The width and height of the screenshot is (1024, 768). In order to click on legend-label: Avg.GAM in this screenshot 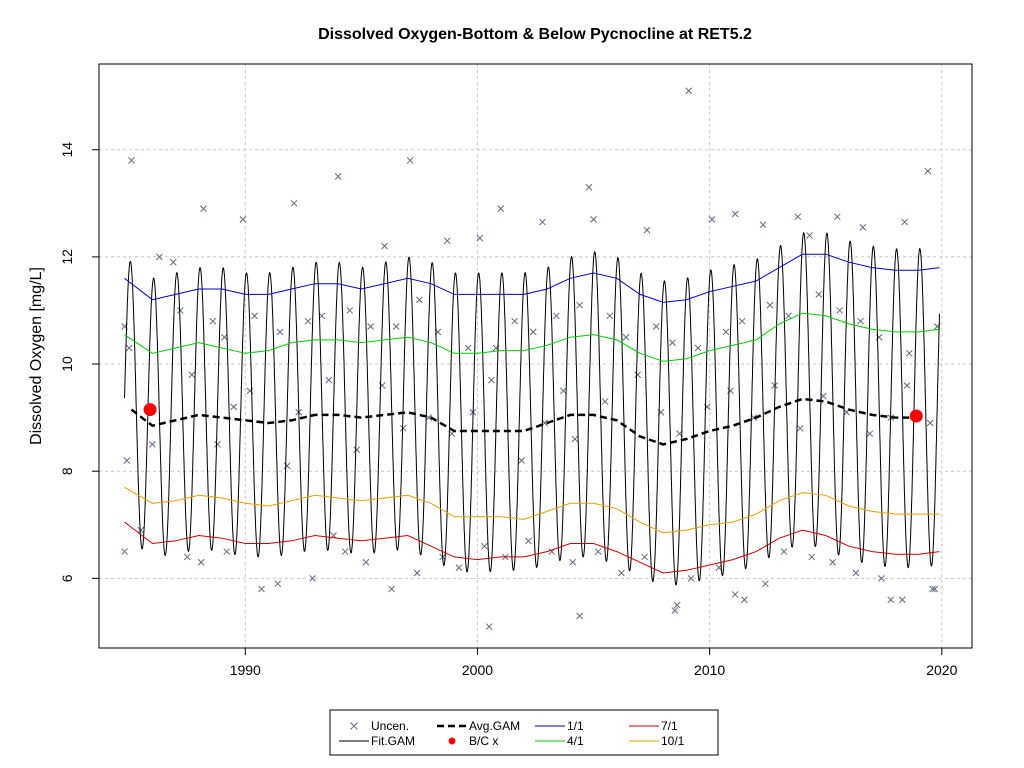, I will do `click(494, 726)`.